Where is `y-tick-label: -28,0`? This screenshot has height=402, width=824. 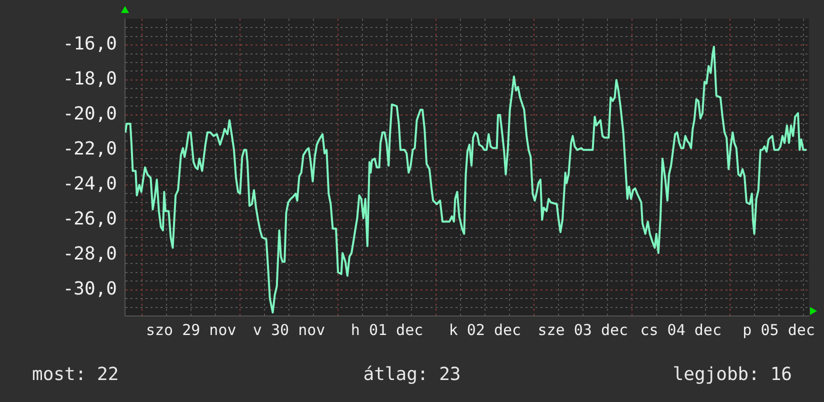 y-tick-label: -28,0 is located at coordinates (89, 253).